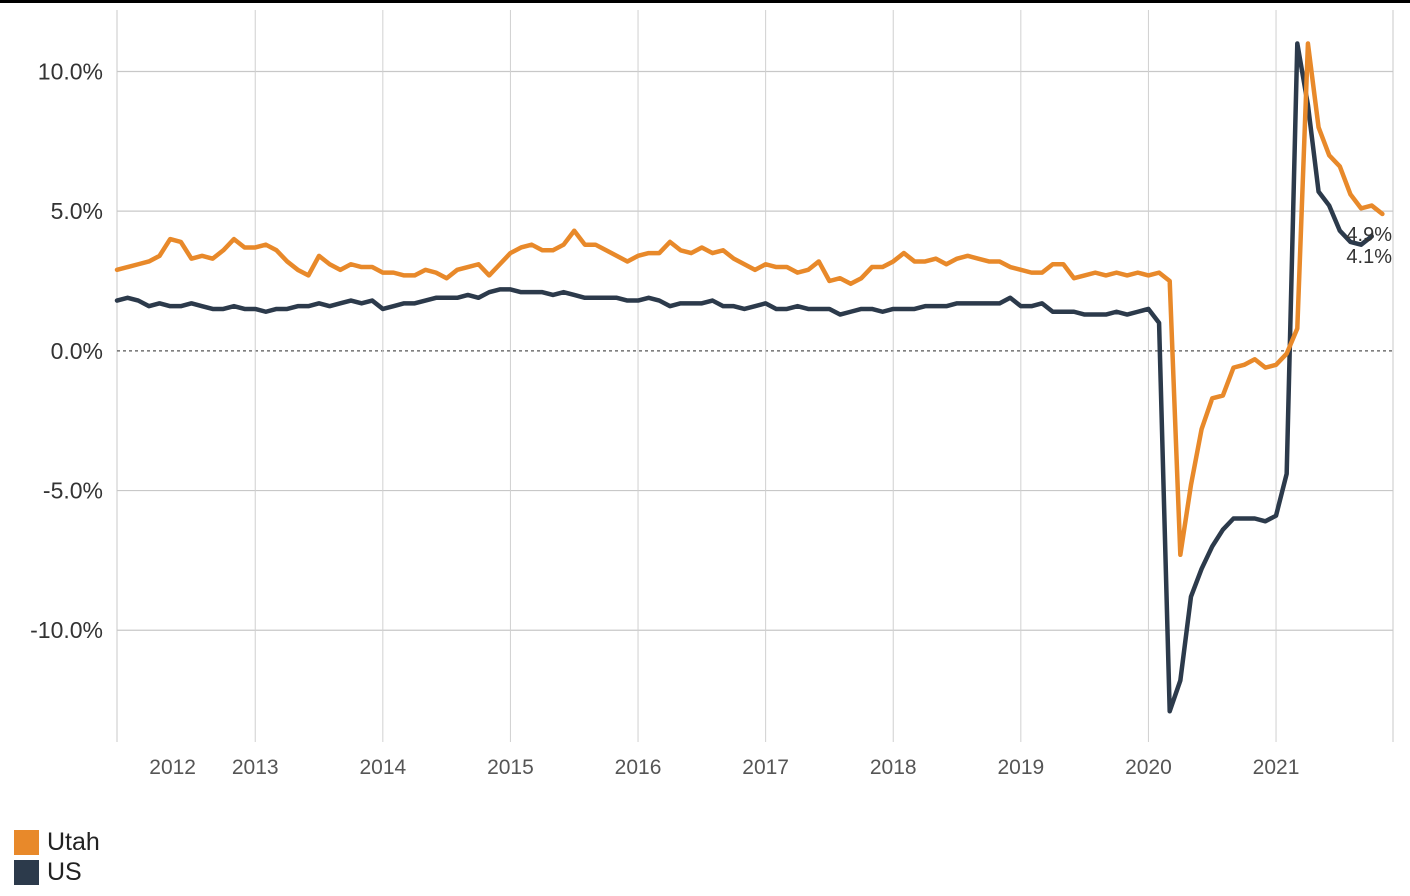  Describe the element at coordinates (255, 767) in the screenshot. I see `x-tick-label: 2013` at that location.